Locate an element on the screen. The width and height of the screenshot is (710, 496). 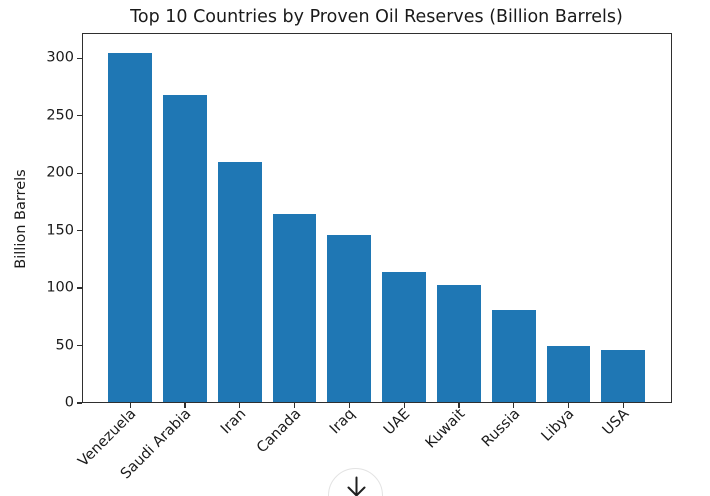
bar-libya is located at coordinates (568, 374).